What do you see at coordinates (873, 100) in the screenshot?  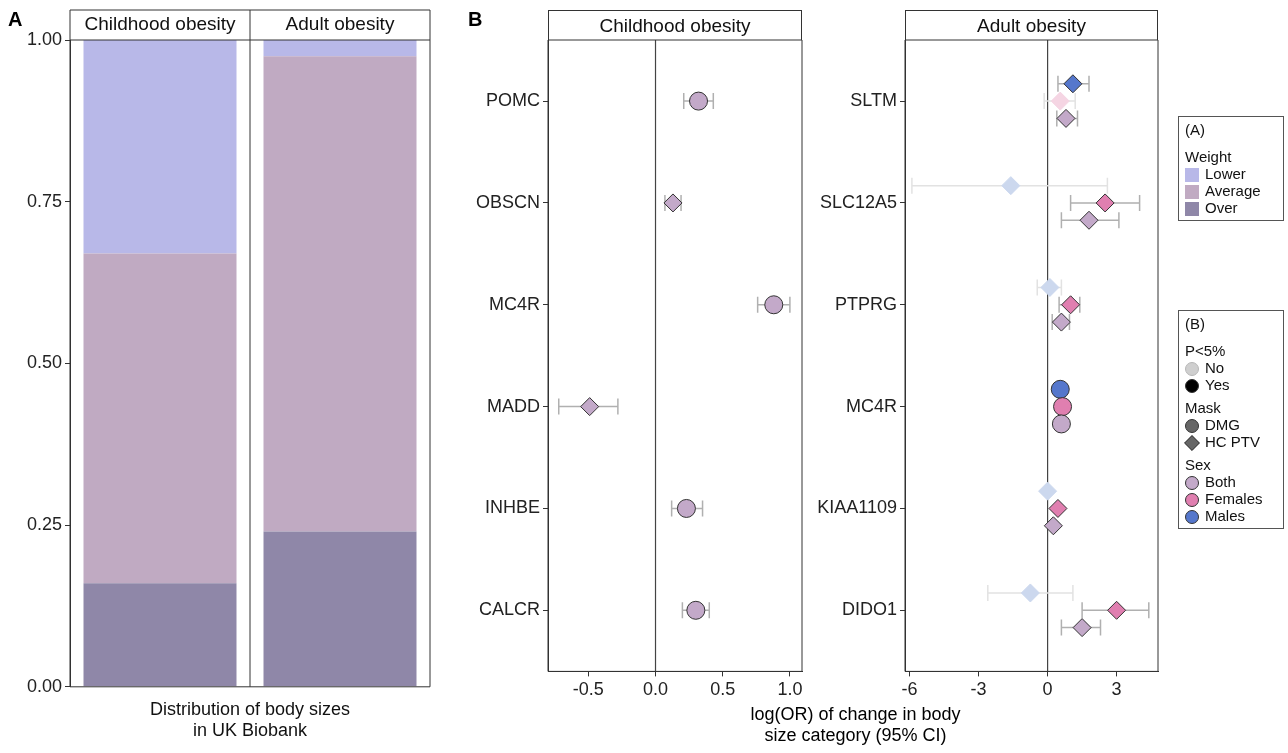 I see `y-tick-label: SLTM` at bounding box center [873, 100].